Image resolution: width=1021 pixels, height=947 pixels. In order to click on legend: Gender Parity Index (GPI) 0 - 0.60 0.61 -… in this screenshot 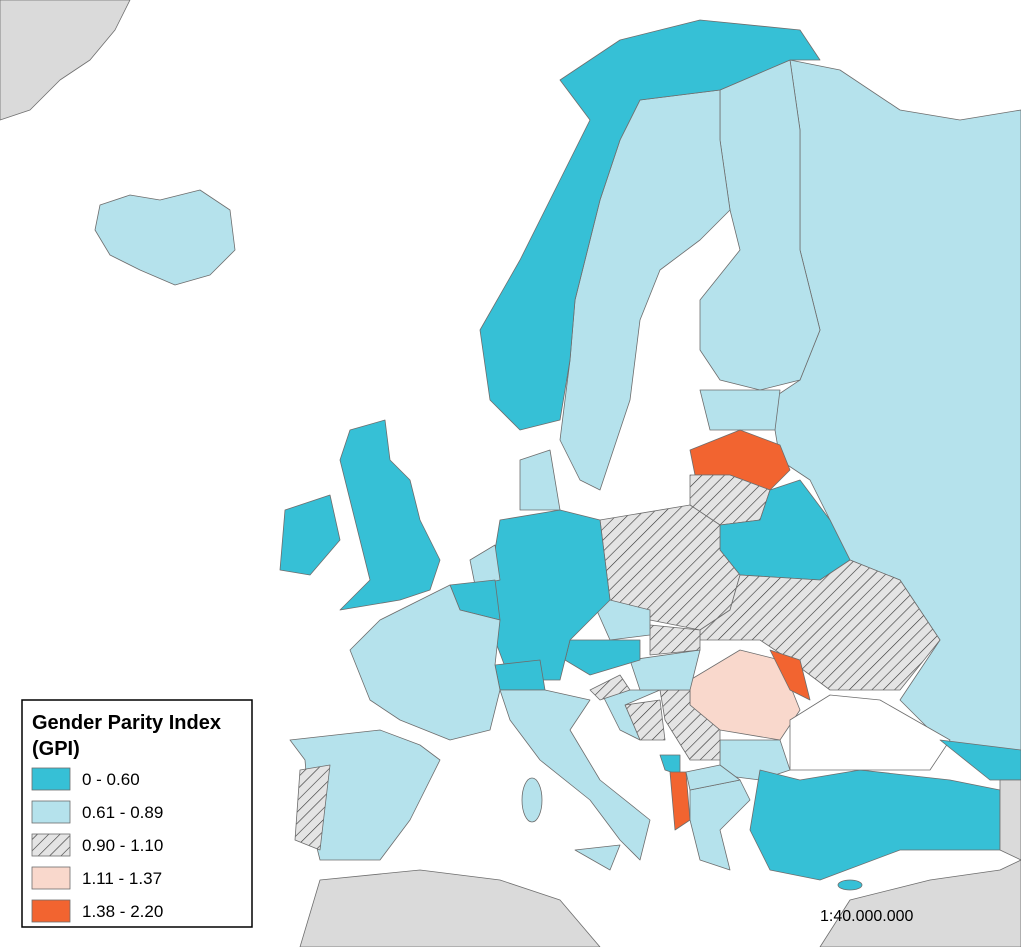, I will do `click(137, 813)`.